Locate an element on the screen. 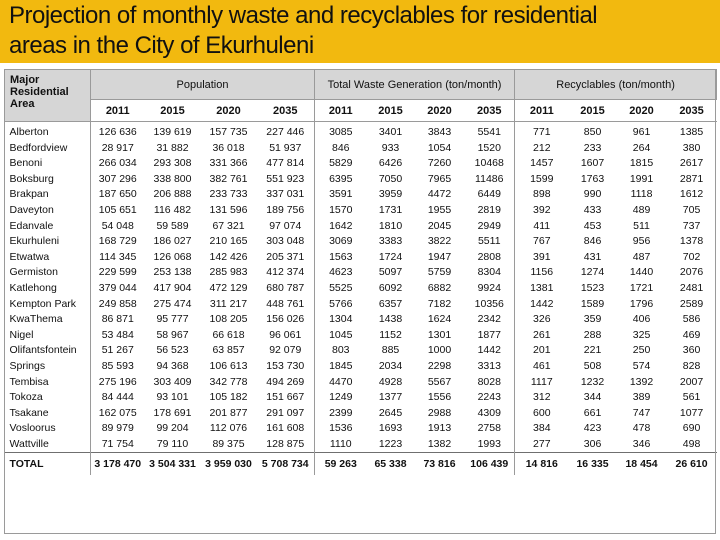 The image size is (720, 540). table-cell: 303 409 is located at coordinates (172, 381).